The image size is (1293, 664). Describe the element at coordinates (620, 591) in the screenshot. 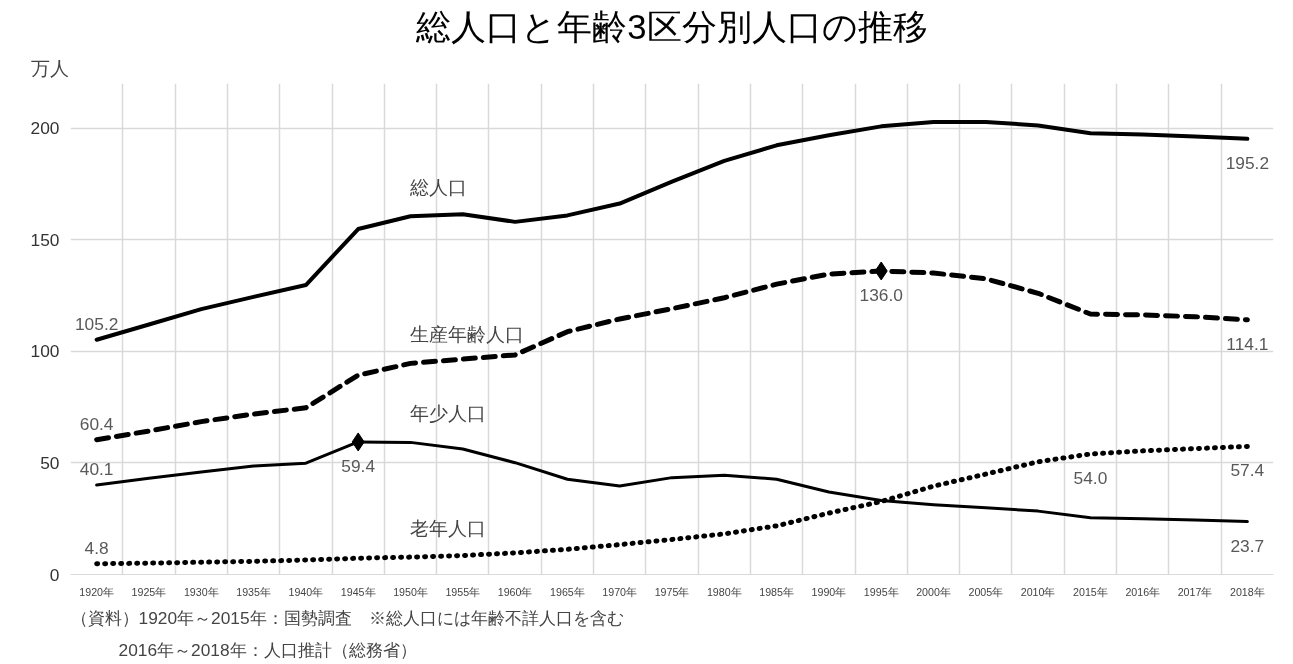

I see `x-tick-label: 1970年` at that location.